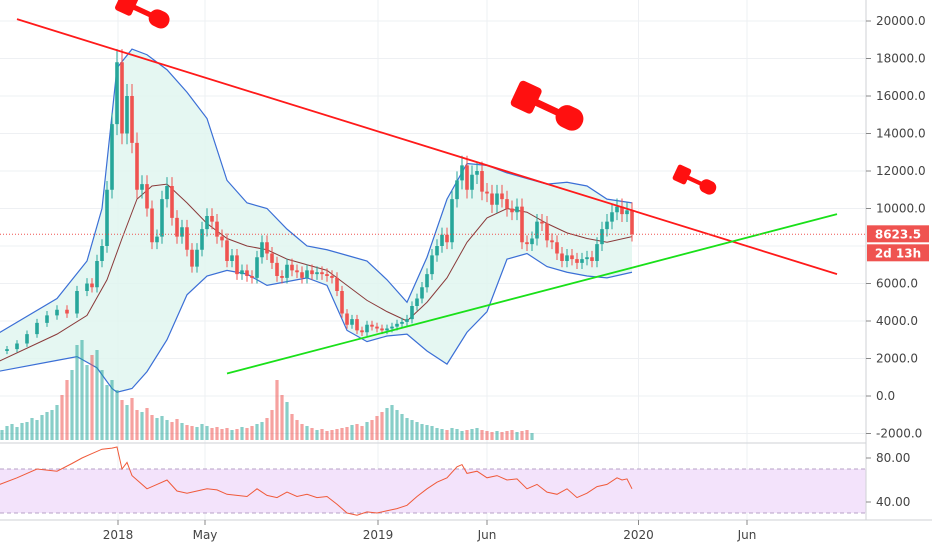  I want to click on price-tick-label: 14000.0, so click(901, 134).